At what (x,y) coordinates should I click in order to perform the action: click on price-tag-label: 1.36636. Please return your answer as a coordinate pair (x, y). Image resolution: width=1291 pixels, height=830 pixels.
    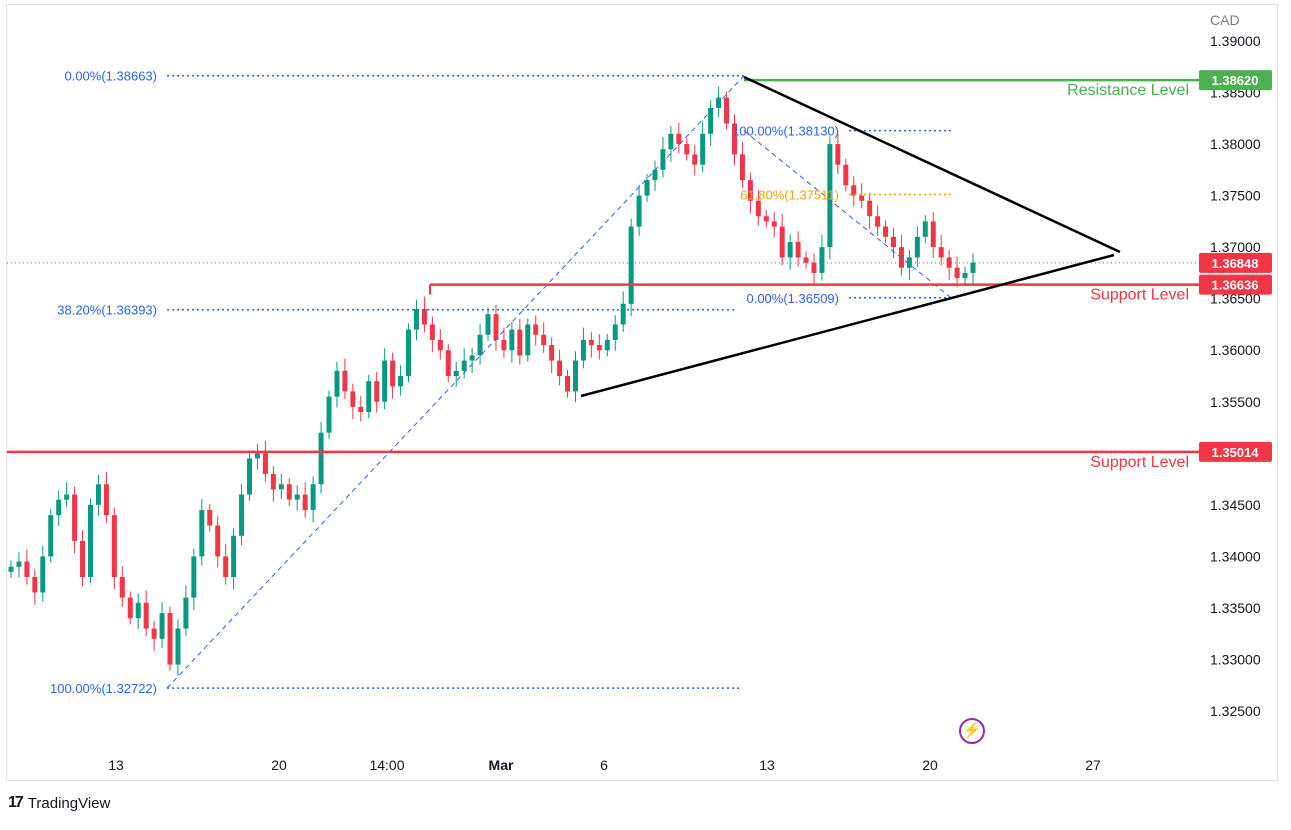
    Looking at the image, I should click on (1235, 285).